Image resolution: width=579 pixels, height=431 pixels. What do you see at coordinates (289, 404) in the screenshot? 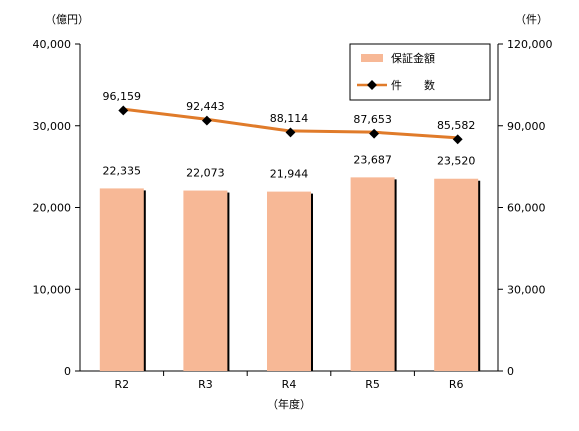
I see `x-axis-label: （年度）` at bounding box center [289, 404].